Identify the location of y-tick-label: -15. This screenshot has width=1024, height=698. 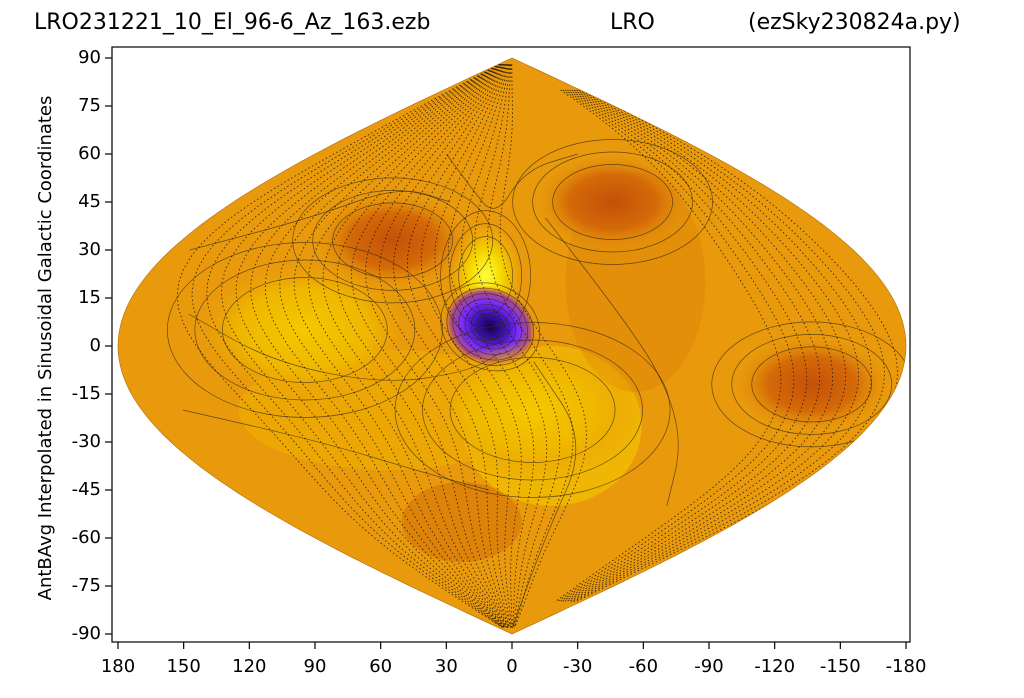
(86, 393).